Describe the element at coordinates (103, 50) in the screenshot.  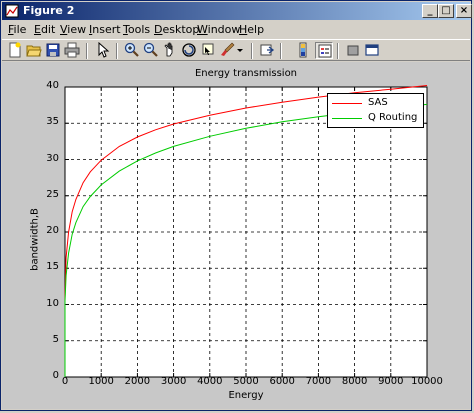
I see `edit-plot-arrow-icon` at that location.